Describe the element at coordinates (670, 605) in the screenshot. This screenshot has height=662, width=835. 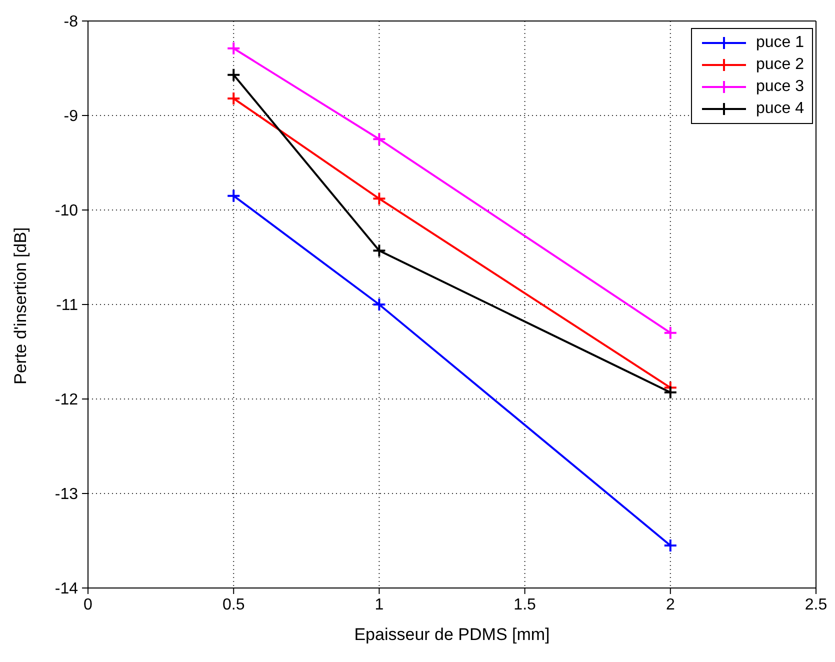
I see `x-tick-label: 2` at that location.